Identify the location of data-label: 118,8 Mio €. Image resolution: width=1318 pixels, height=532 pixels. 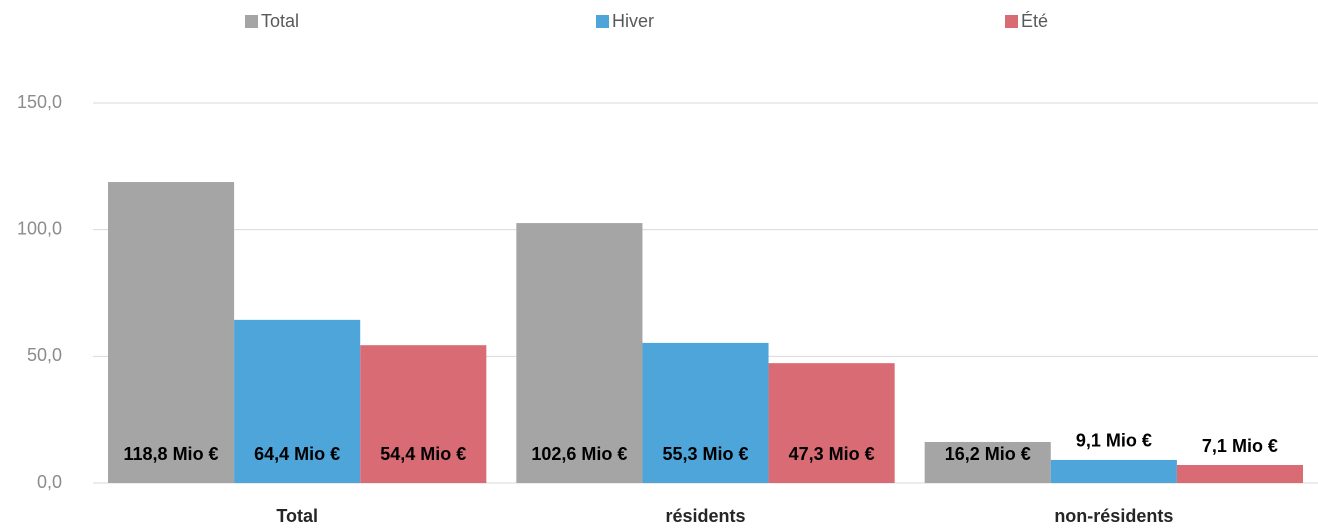
(171, 454).